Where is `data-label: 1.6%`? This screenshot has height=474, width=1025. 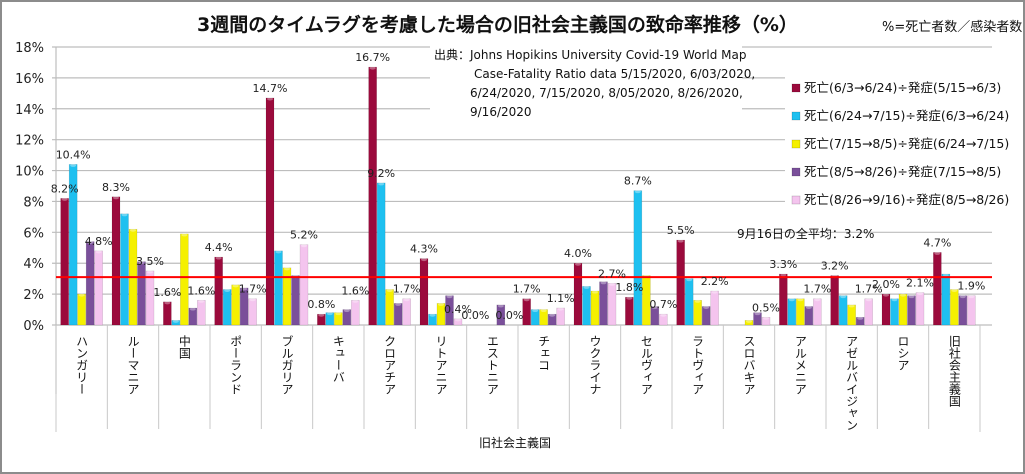
data-label: 1.6% is located at coordinates (167, 292).